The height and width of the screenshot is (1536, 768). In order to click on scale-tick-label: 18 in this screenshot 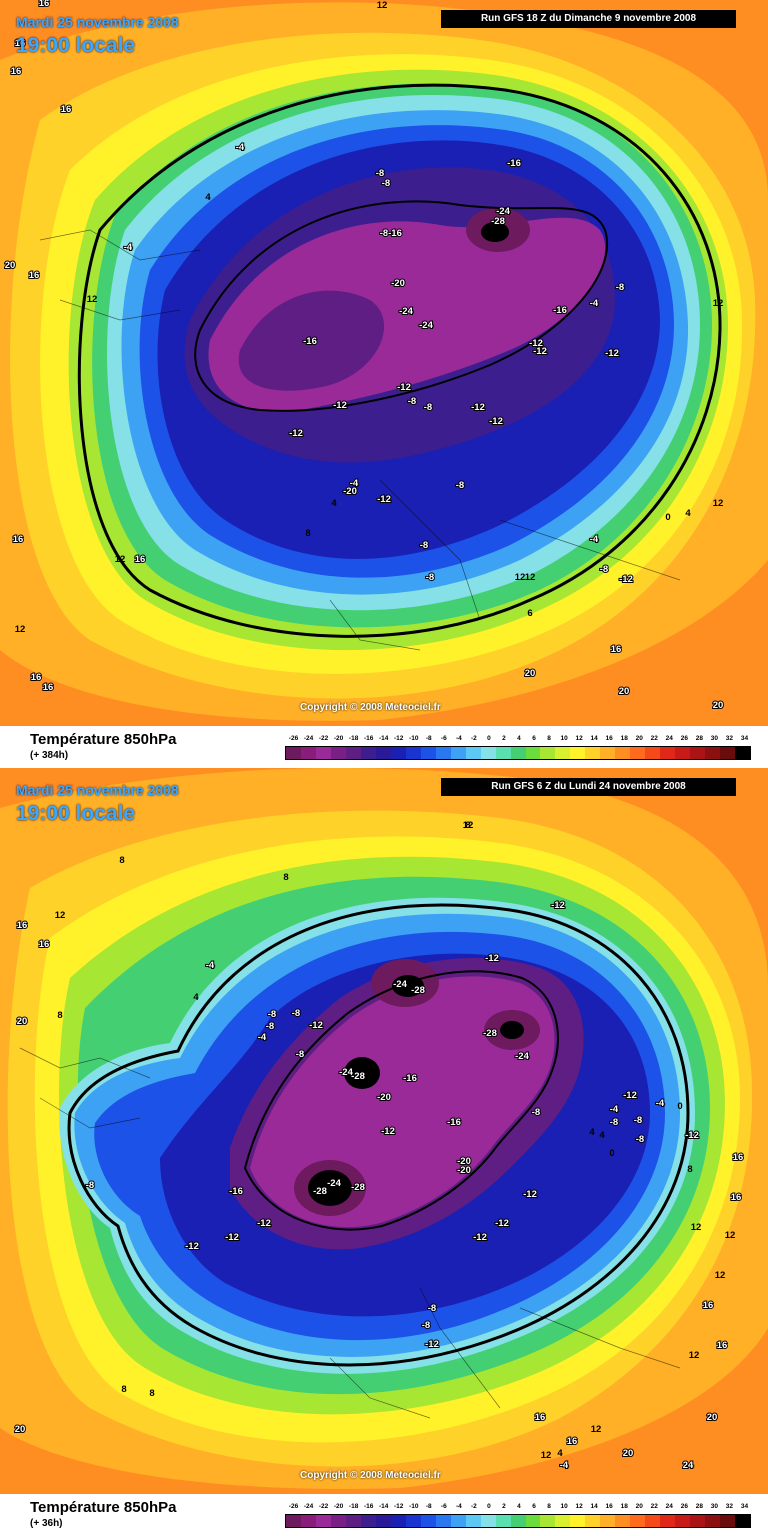, I will do `click(624, 1506)`.